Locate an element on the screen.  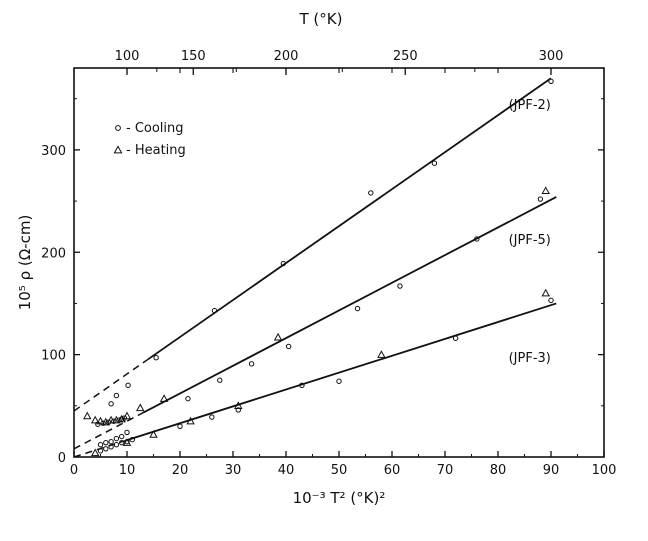
legend-entry-text: - Heating is located at coordinates (156, 150).